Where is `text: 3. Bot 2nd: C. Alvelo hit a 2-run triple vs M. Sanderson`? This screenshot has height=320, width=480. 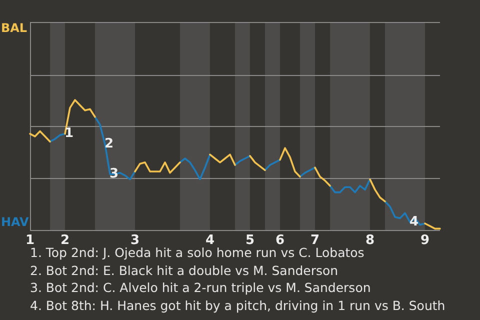
text: 3. Bot 2nd: C. Alvelo hit a 2-run triple vs M. Sanderson is located at coordinates (201, 287).